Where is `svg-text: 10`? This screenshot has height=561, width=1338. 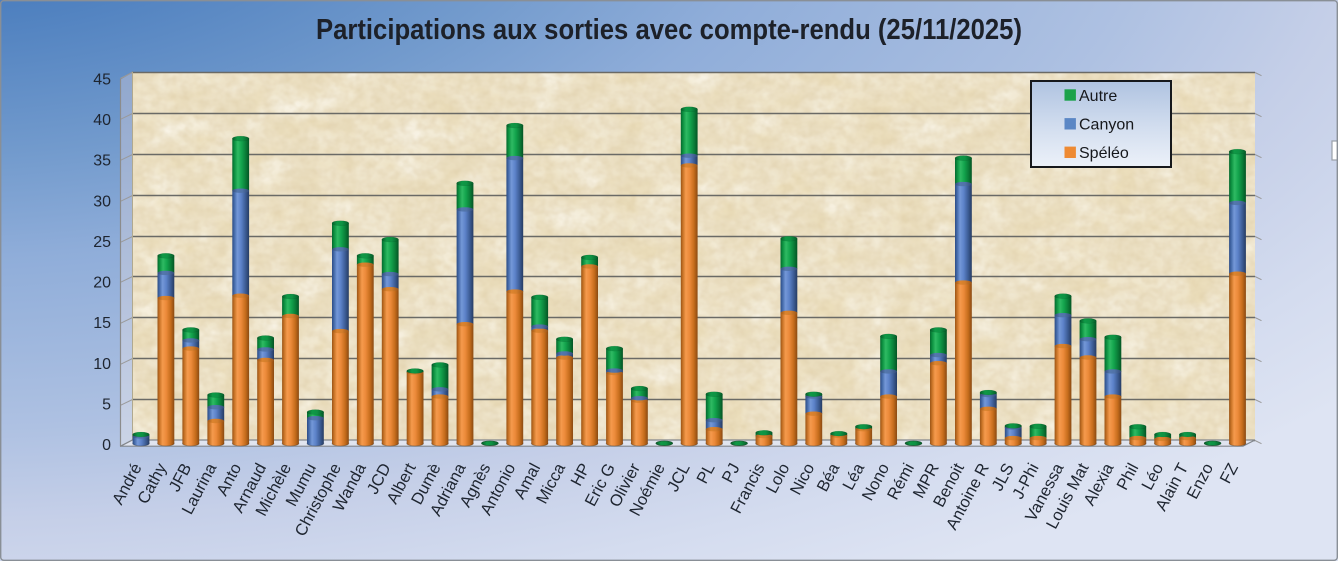 svg-text: 10 is located at coordinates (102, 364).